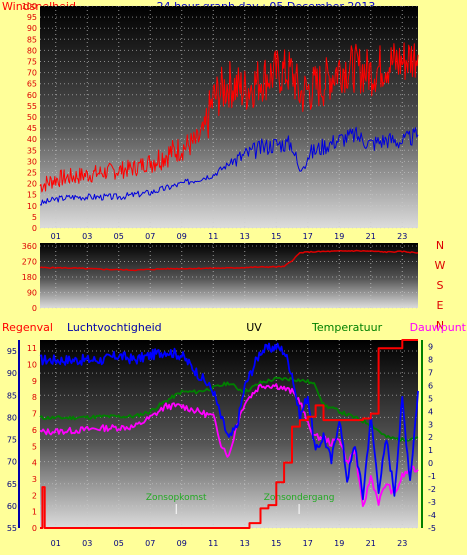  Describe the element at coordinates (34, 430) in the screenshot. I see `rain-tick-label: 6` at that location.